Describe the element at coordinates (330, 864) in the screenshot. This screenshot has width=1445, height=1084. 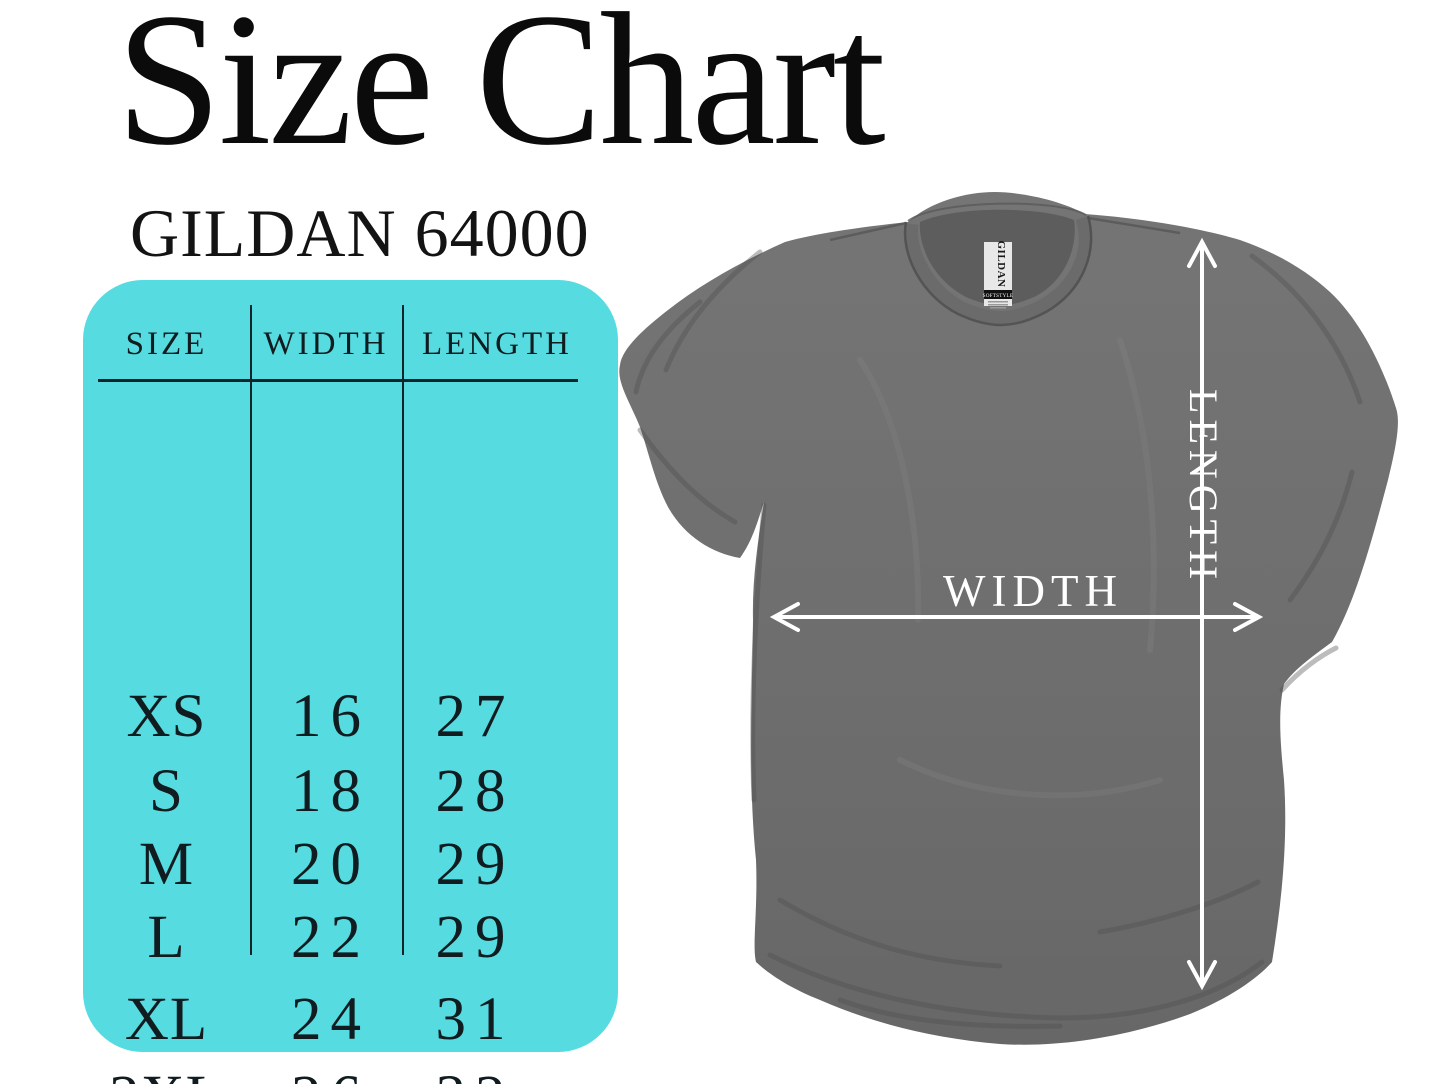
I see `width-value: 20` at that location.